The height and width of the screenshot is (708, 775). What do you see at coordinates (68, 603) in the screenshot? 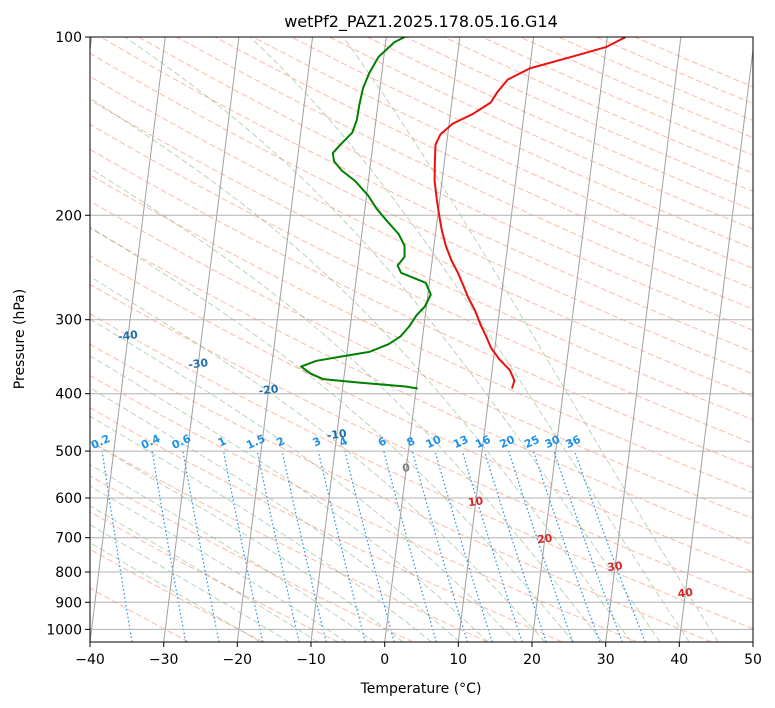
I see `y-tick-label: 900` at bounding box center [68, 603].